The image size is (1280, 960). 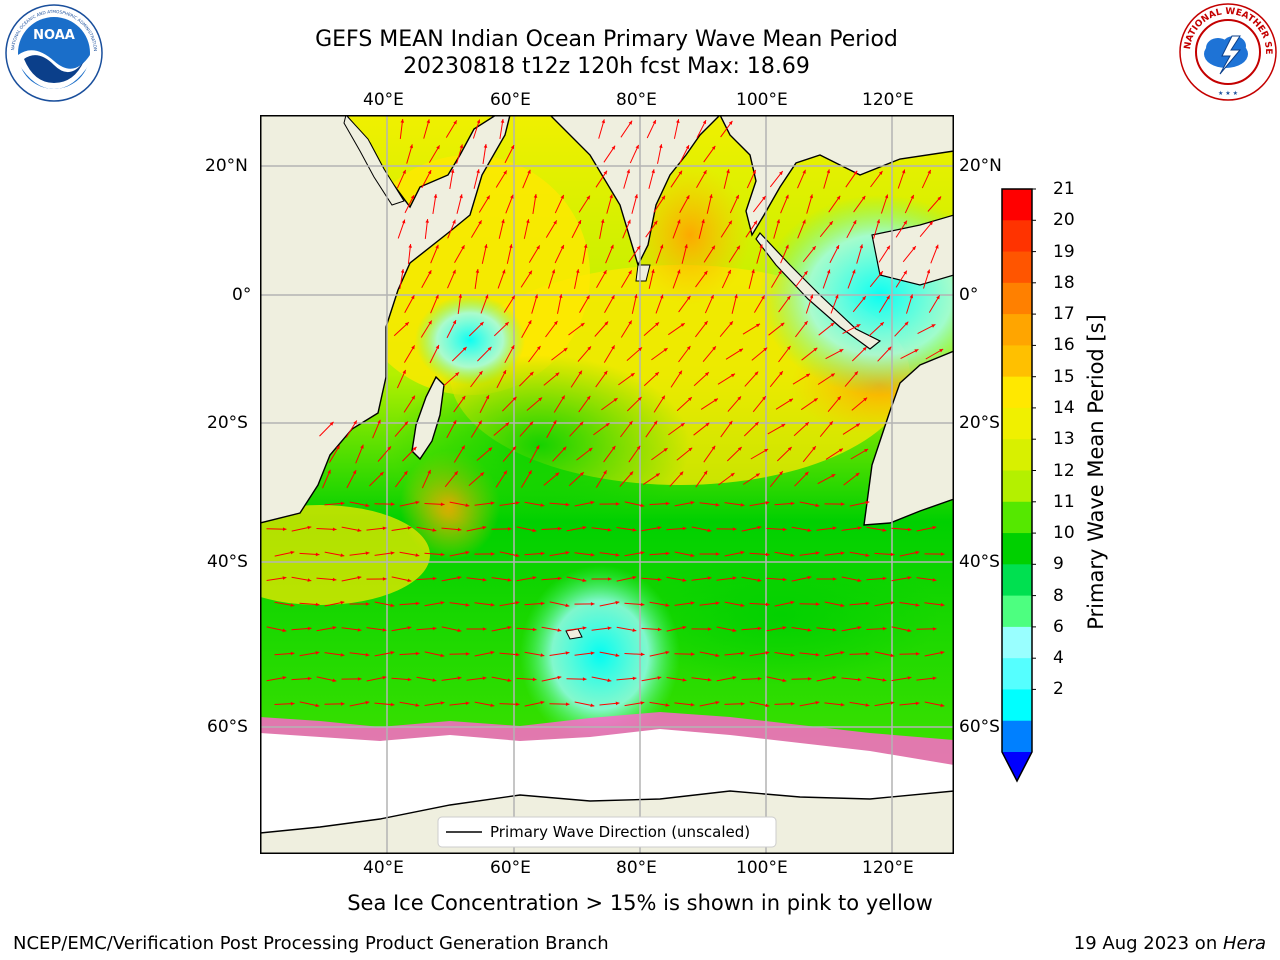 I want to click on colorbar-outline, so click(x=1017, y=485).